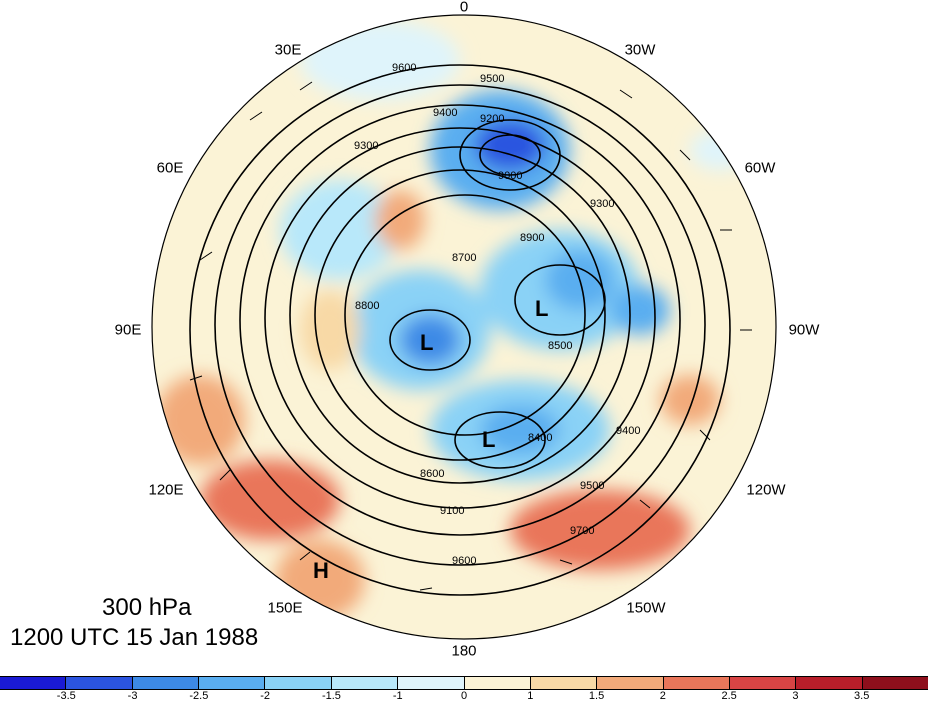 This screenshot has height=702, width=928. What do you see at coordinates (134, 637) in the screenshot?
I see `datetime-caption: 1200 UTC 15 Jan 1988` at bounding box center [134, 637].